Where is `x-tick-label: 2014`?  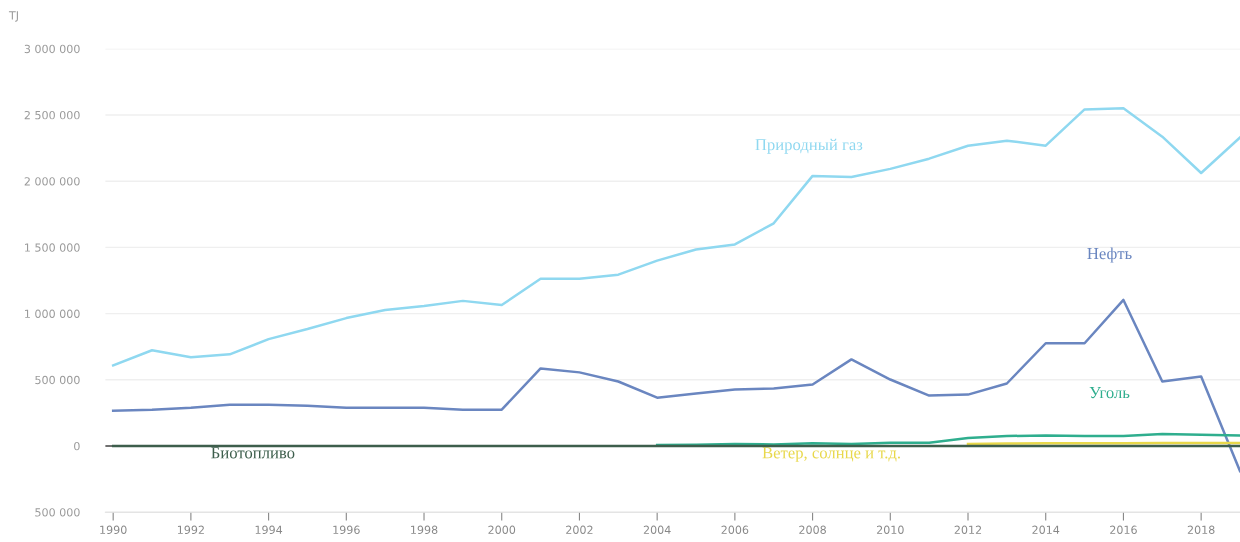 x-tick-label: 2014 is located at coordinates (1046, 529).